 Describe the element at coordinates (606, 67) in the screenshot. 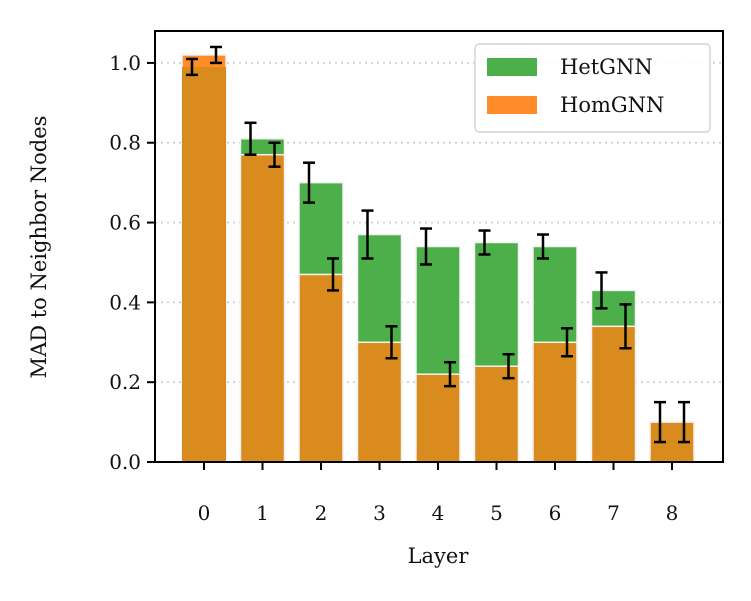

I see `legend-label-hetgnn: HetGNN` at that location.